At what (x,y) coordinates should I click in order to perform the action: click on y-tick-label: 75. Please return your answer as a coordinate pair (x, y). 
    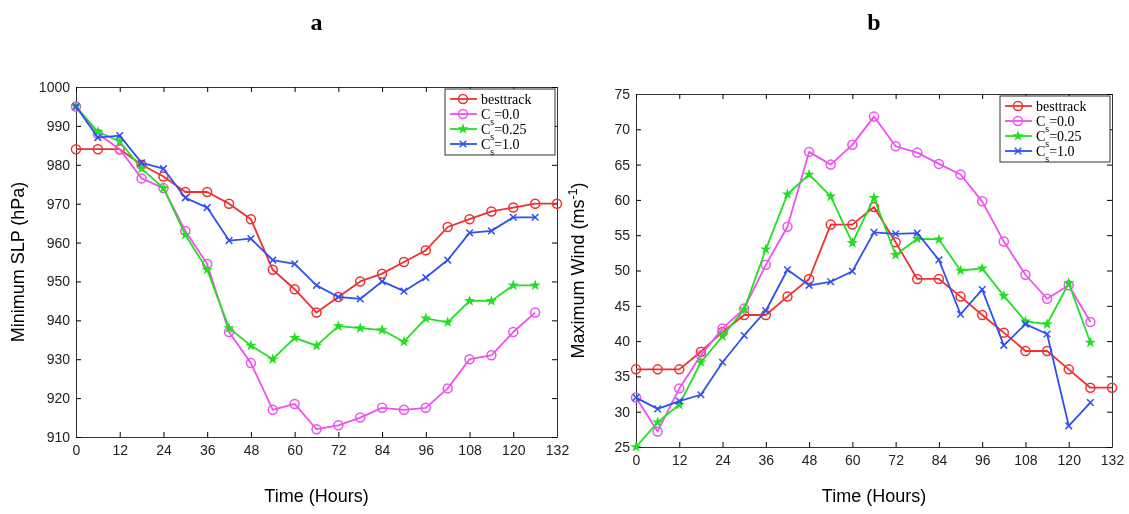
    Looking at the image, I should click on (622, 93).